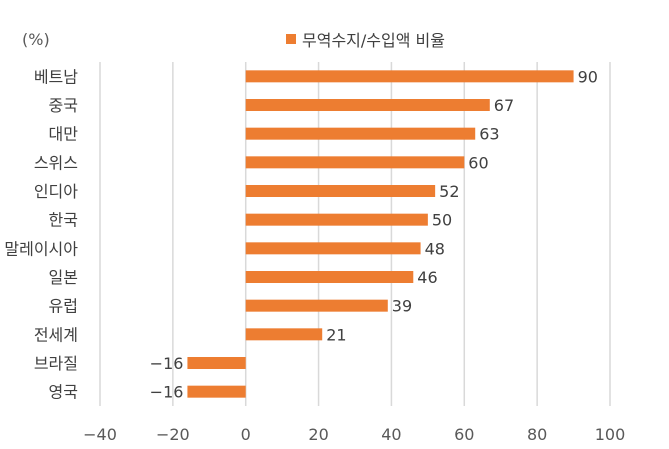 Image resolution: width=669 pixels, height=449 pixels. I want to click on category-label: 유럽, so click(63, 306).